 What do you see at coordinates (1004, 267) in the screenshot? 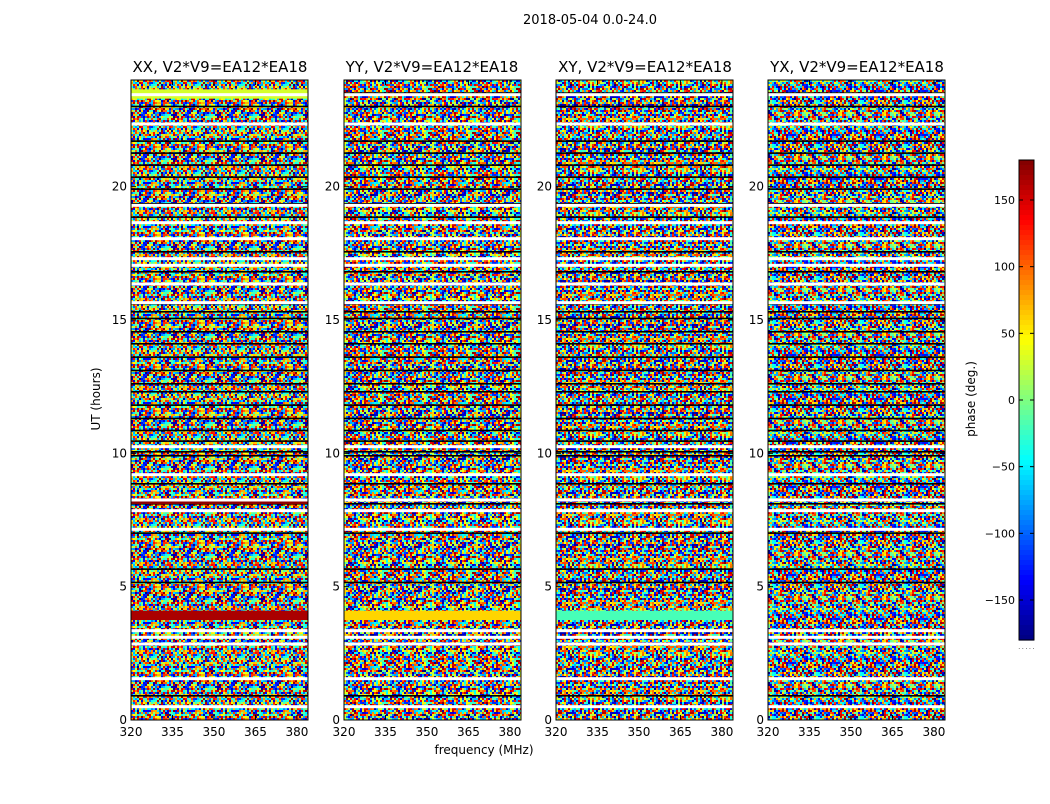
I see `colorbar-tick-label: 100` at bounding box center [1004, 267].